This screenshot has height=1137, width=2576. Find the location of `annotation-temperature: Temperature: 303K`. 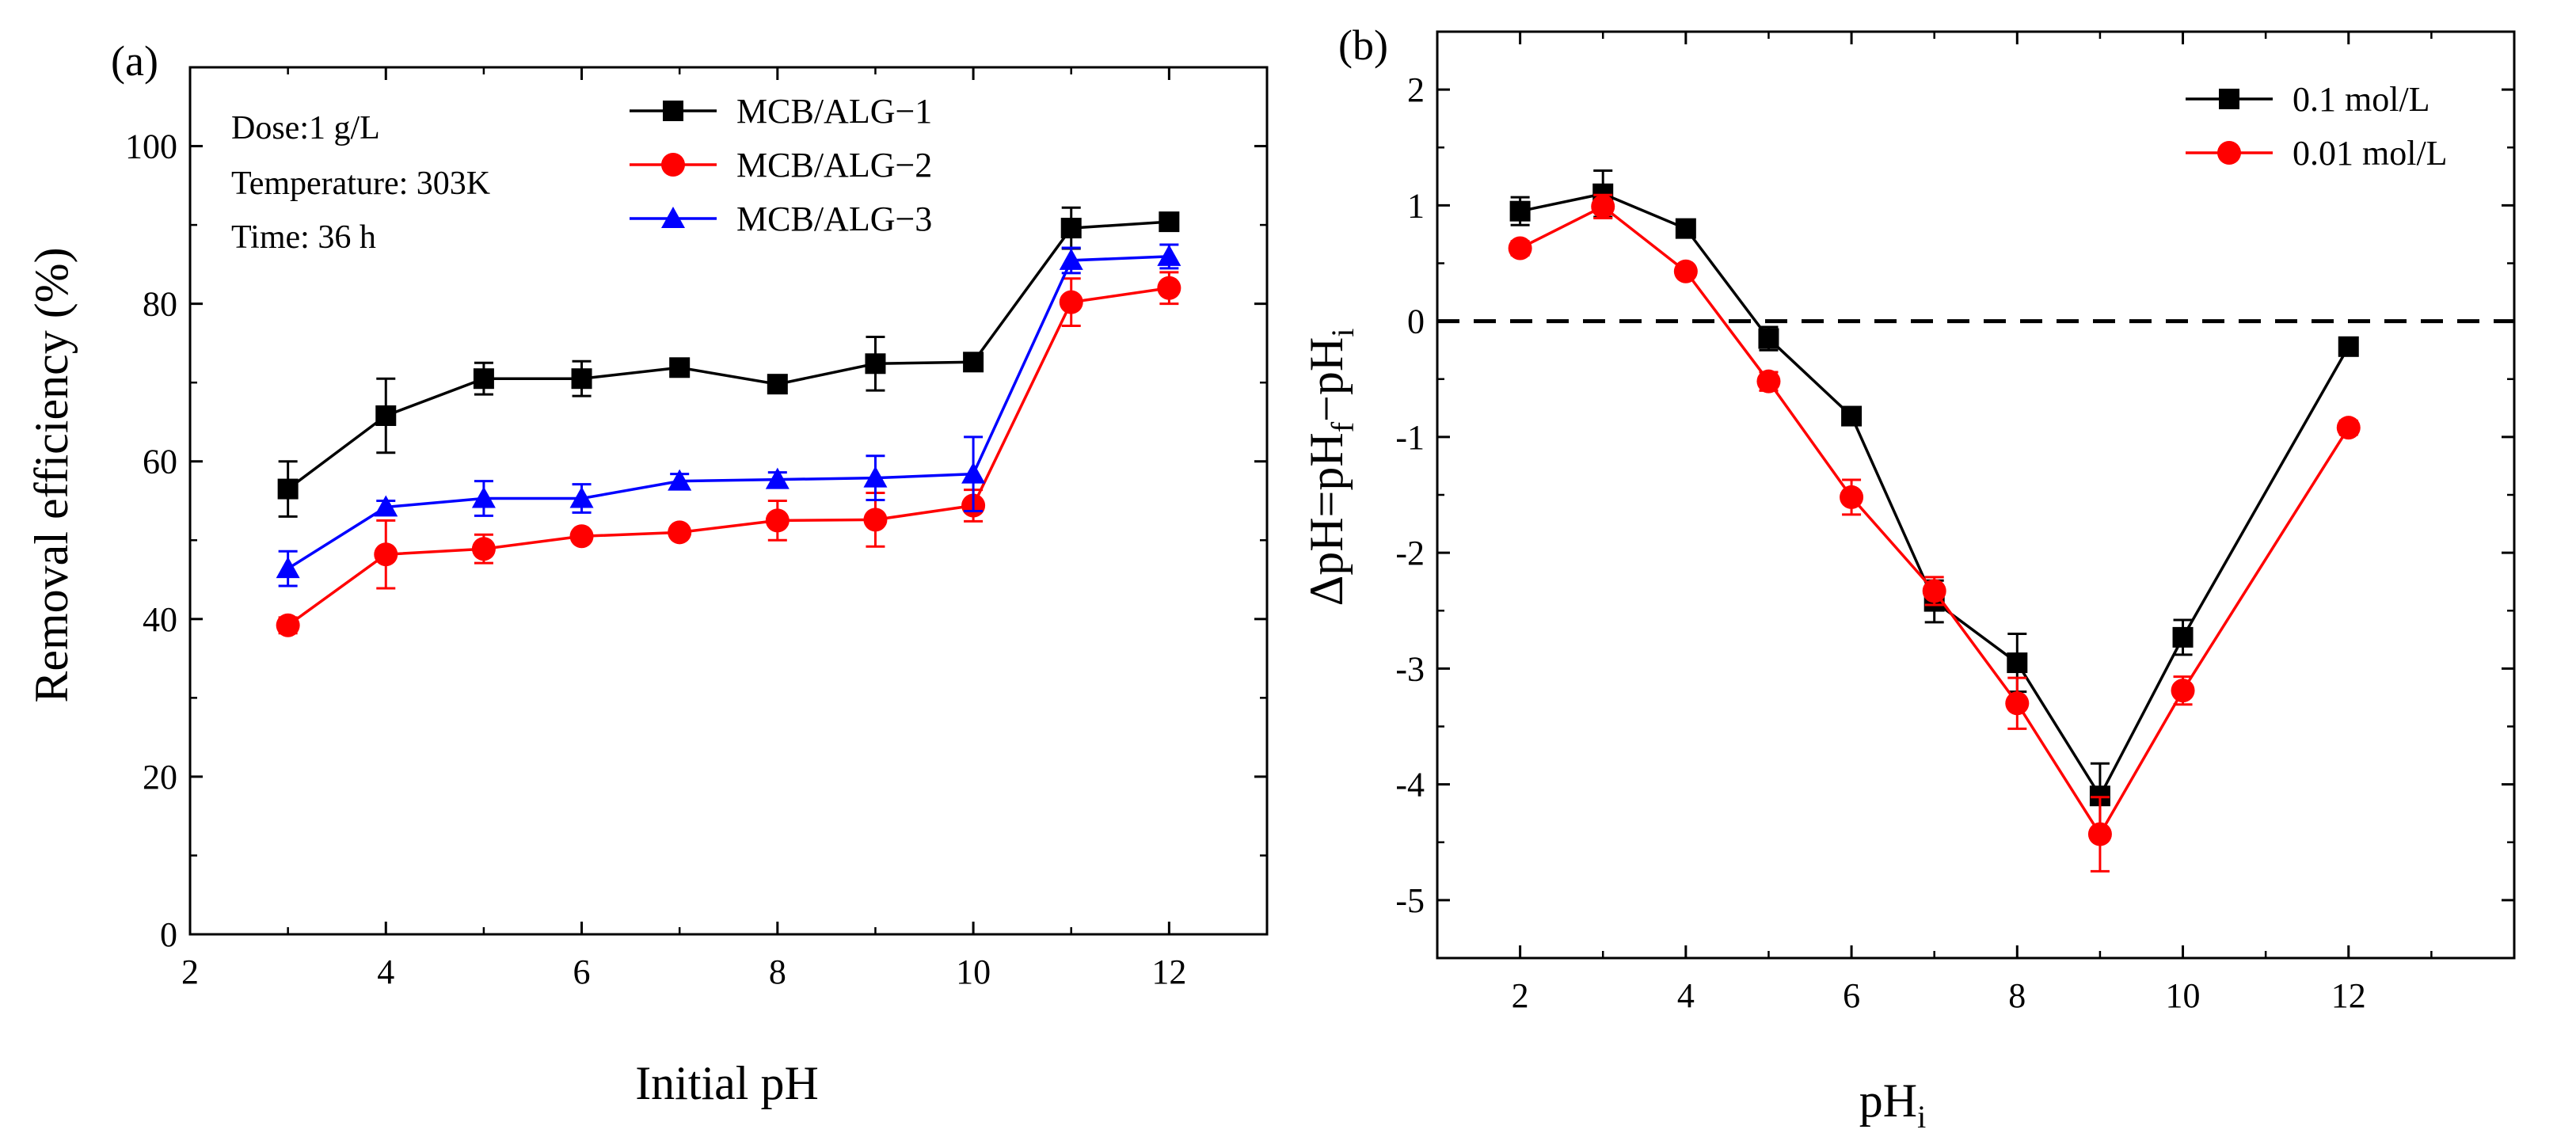

annotation-temperature: Temperature: 303K is located at coordinates (360, 184).